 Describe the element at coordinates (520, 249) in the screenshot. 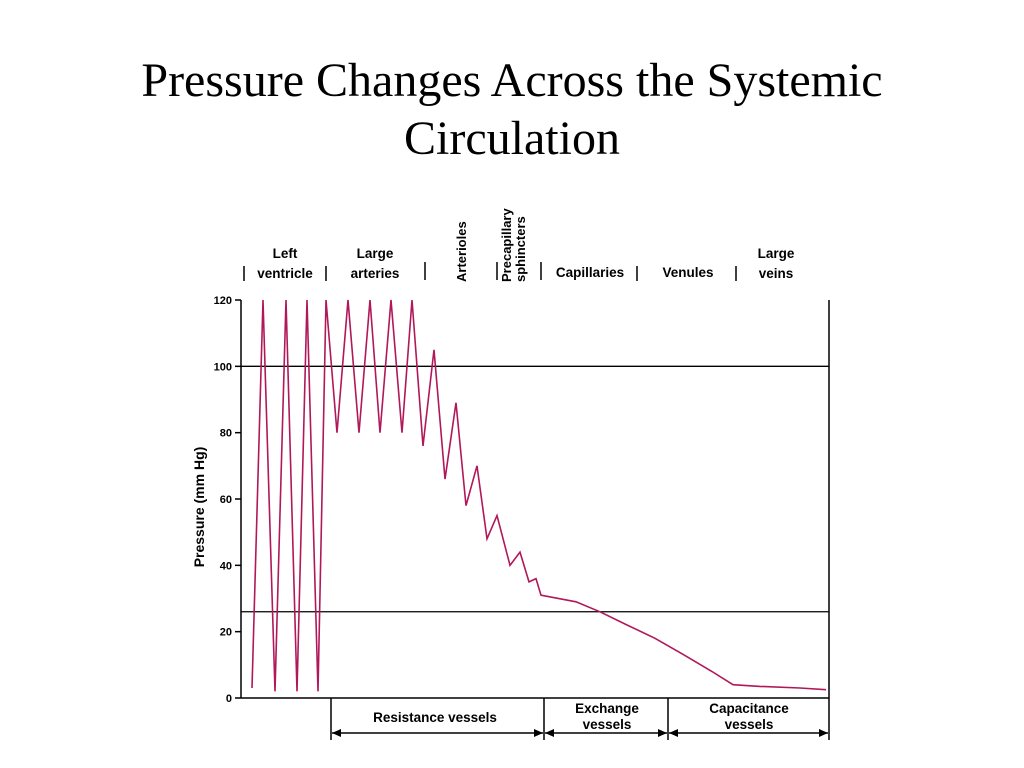

I see `segment-label: sphincters` at that location.